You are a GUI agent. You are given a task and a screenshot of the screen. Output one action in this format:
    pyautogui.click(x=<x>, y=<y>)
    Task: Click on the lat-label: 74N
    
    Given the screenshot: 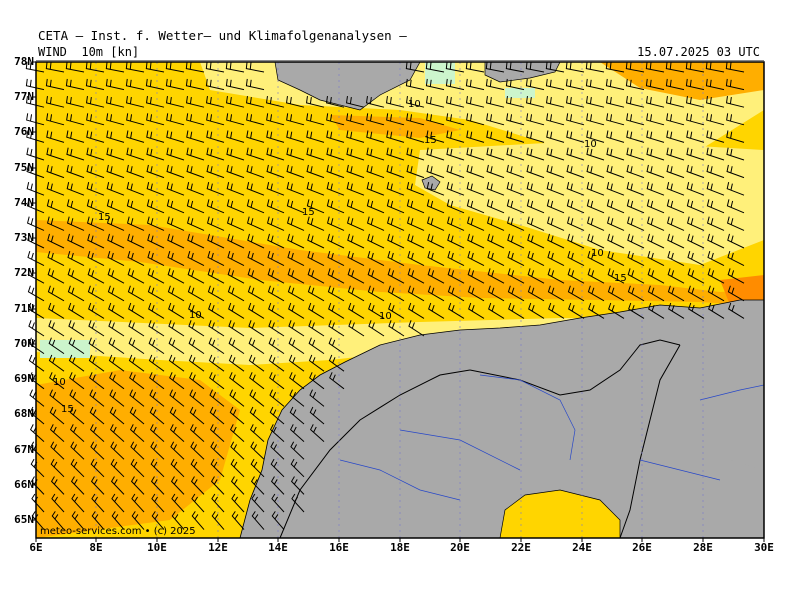 What is the action you would take?
    pyautogui.click(x=24, y=202)
    